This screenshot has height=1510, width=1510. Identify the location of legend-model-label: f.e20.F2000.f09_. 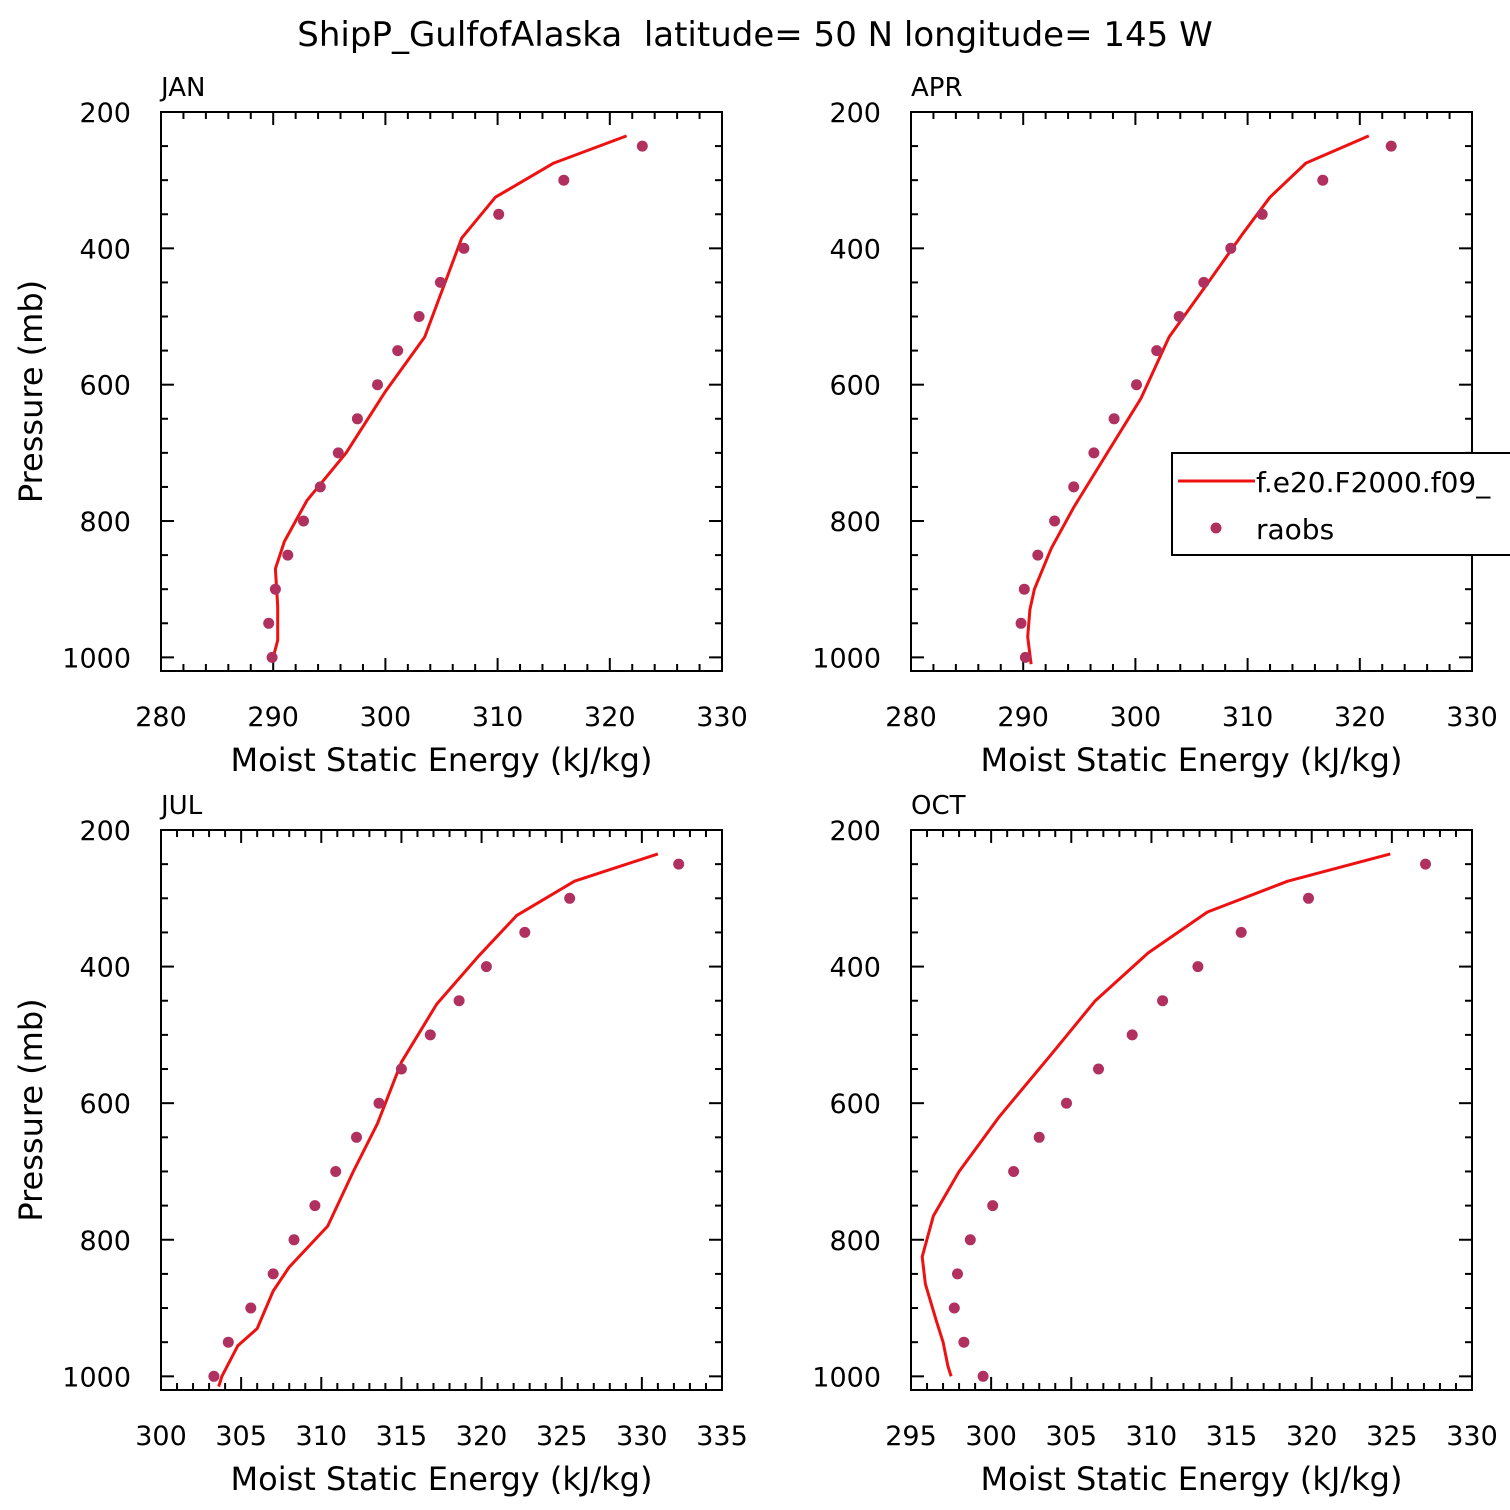
(1373, 482).